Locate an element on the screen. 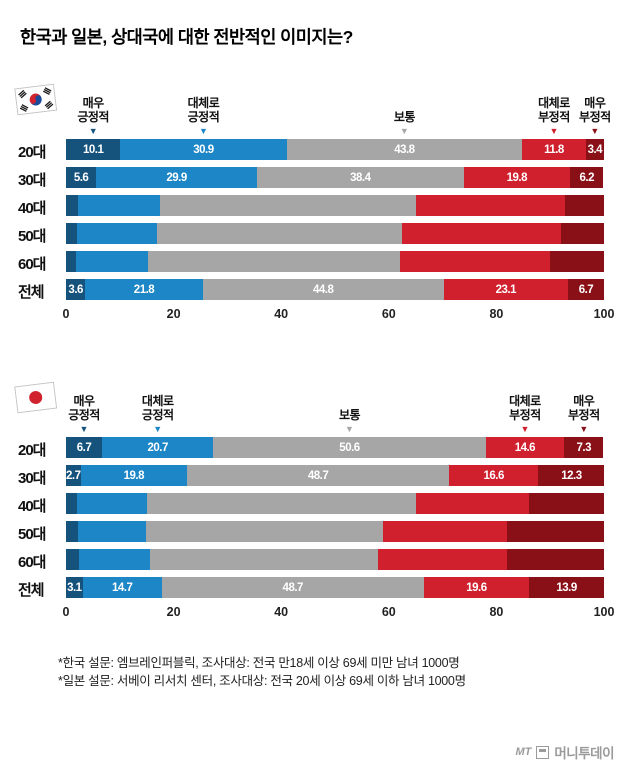 Image resolution: width=640 pixels, height=775 pixels. bar-segment: 20.7 is located at coordinates (158, 447).